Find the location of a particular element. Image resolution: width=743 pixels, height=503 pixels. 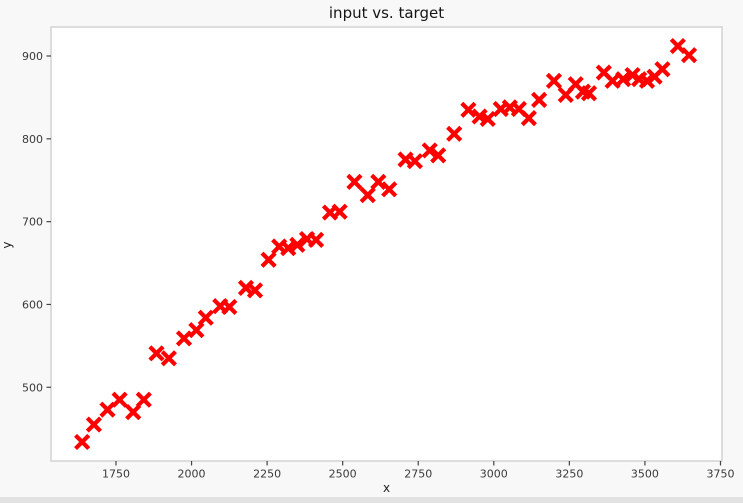

x-tick-label: 3250 is located at coordinates (569, 474).